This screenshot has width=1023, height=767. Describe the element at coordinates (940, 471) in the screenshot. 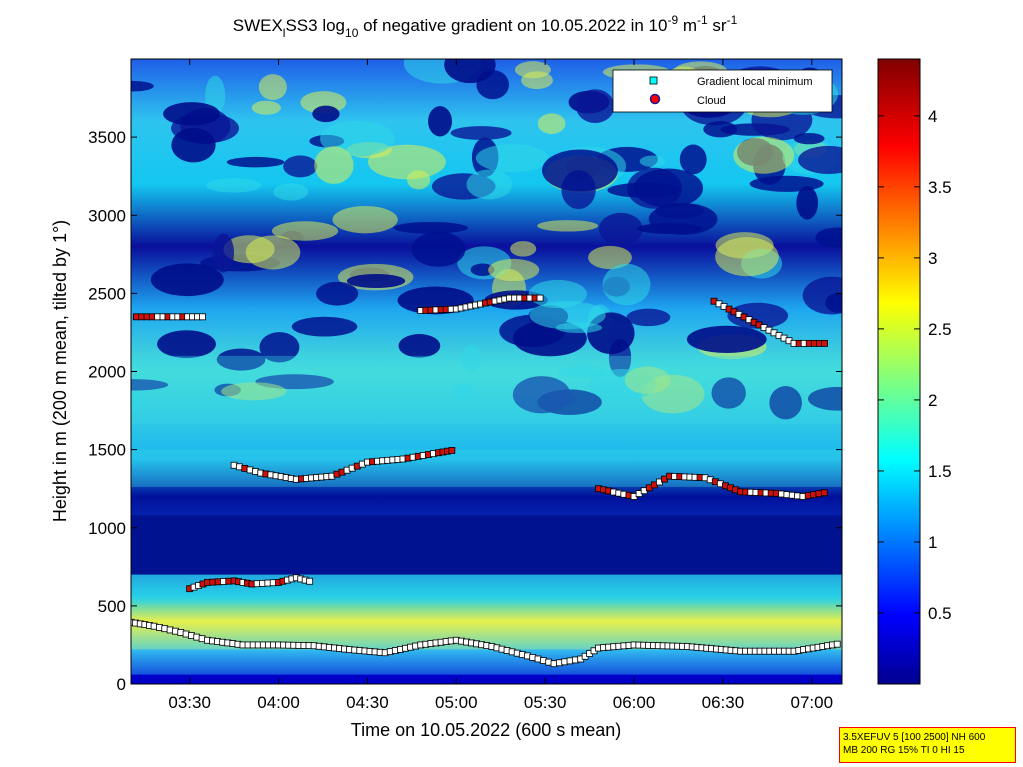

I see `colorbar-tick-label: 1.5` at that location.